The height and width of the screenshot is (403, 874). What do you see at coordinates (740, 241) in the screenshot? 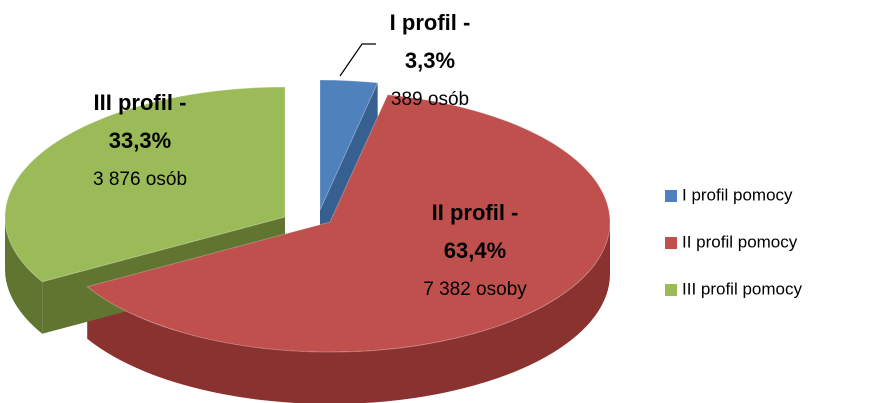
I see `legend-label: II profil pomocy` at bounding box center [740, 241].